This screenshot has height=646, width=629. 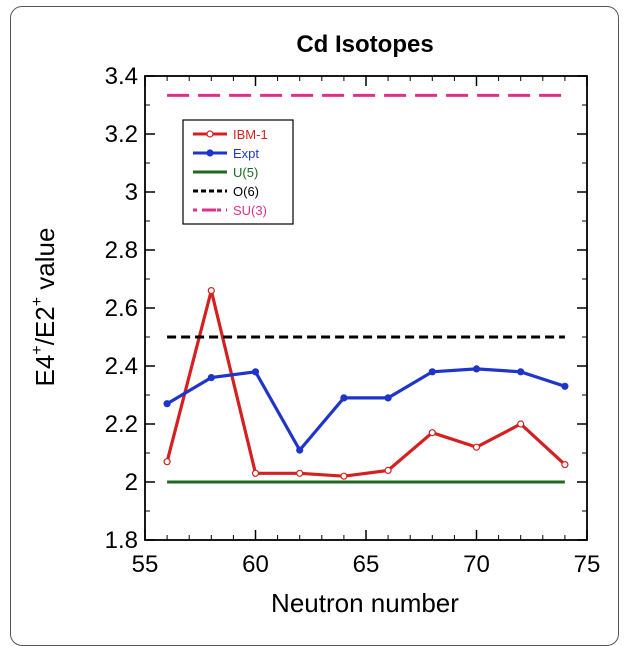 What do you see at coordinates (365, 603) in the screenshot?
I see `x-axis-label: Neutron number` at bounding box center [365, 603].